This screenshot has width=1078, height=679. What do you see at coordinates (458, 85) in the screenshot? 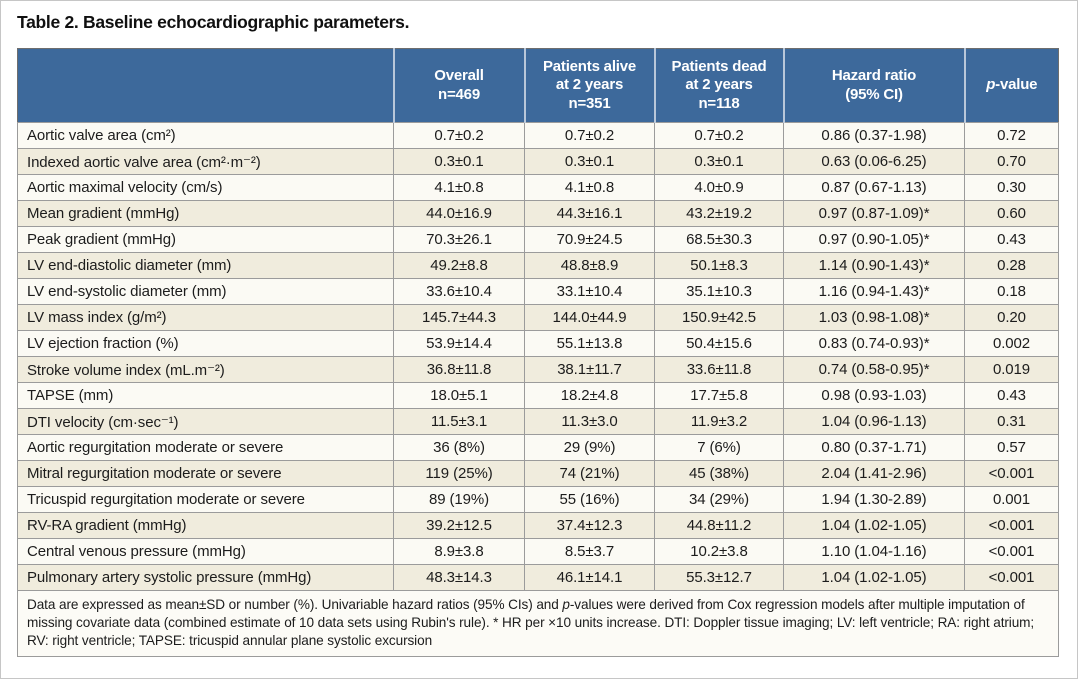
I see `column-header-overall: Overall n=469` at bounding box center [458, 85].